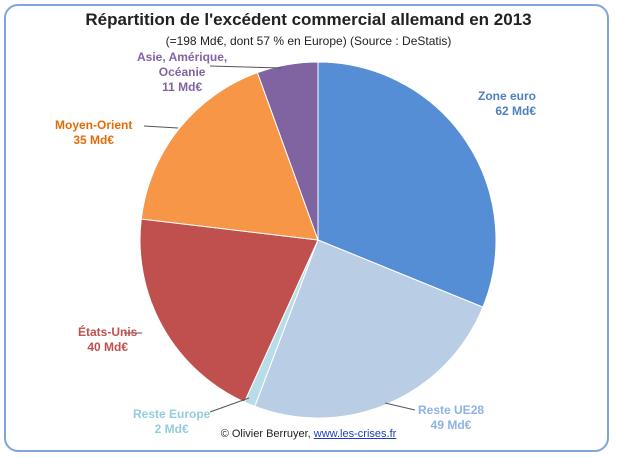  I want to click on label-reste-europe: Reste Europe 2 Md€, so click(171, 422).